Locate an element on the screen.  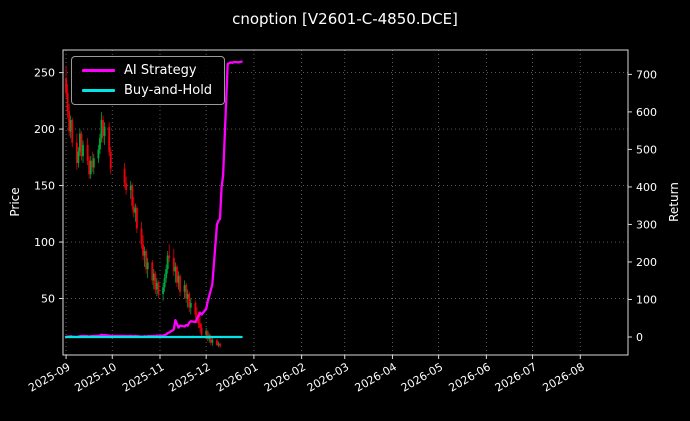
right-tick-label: 500 is located at coordinates (646, 149).